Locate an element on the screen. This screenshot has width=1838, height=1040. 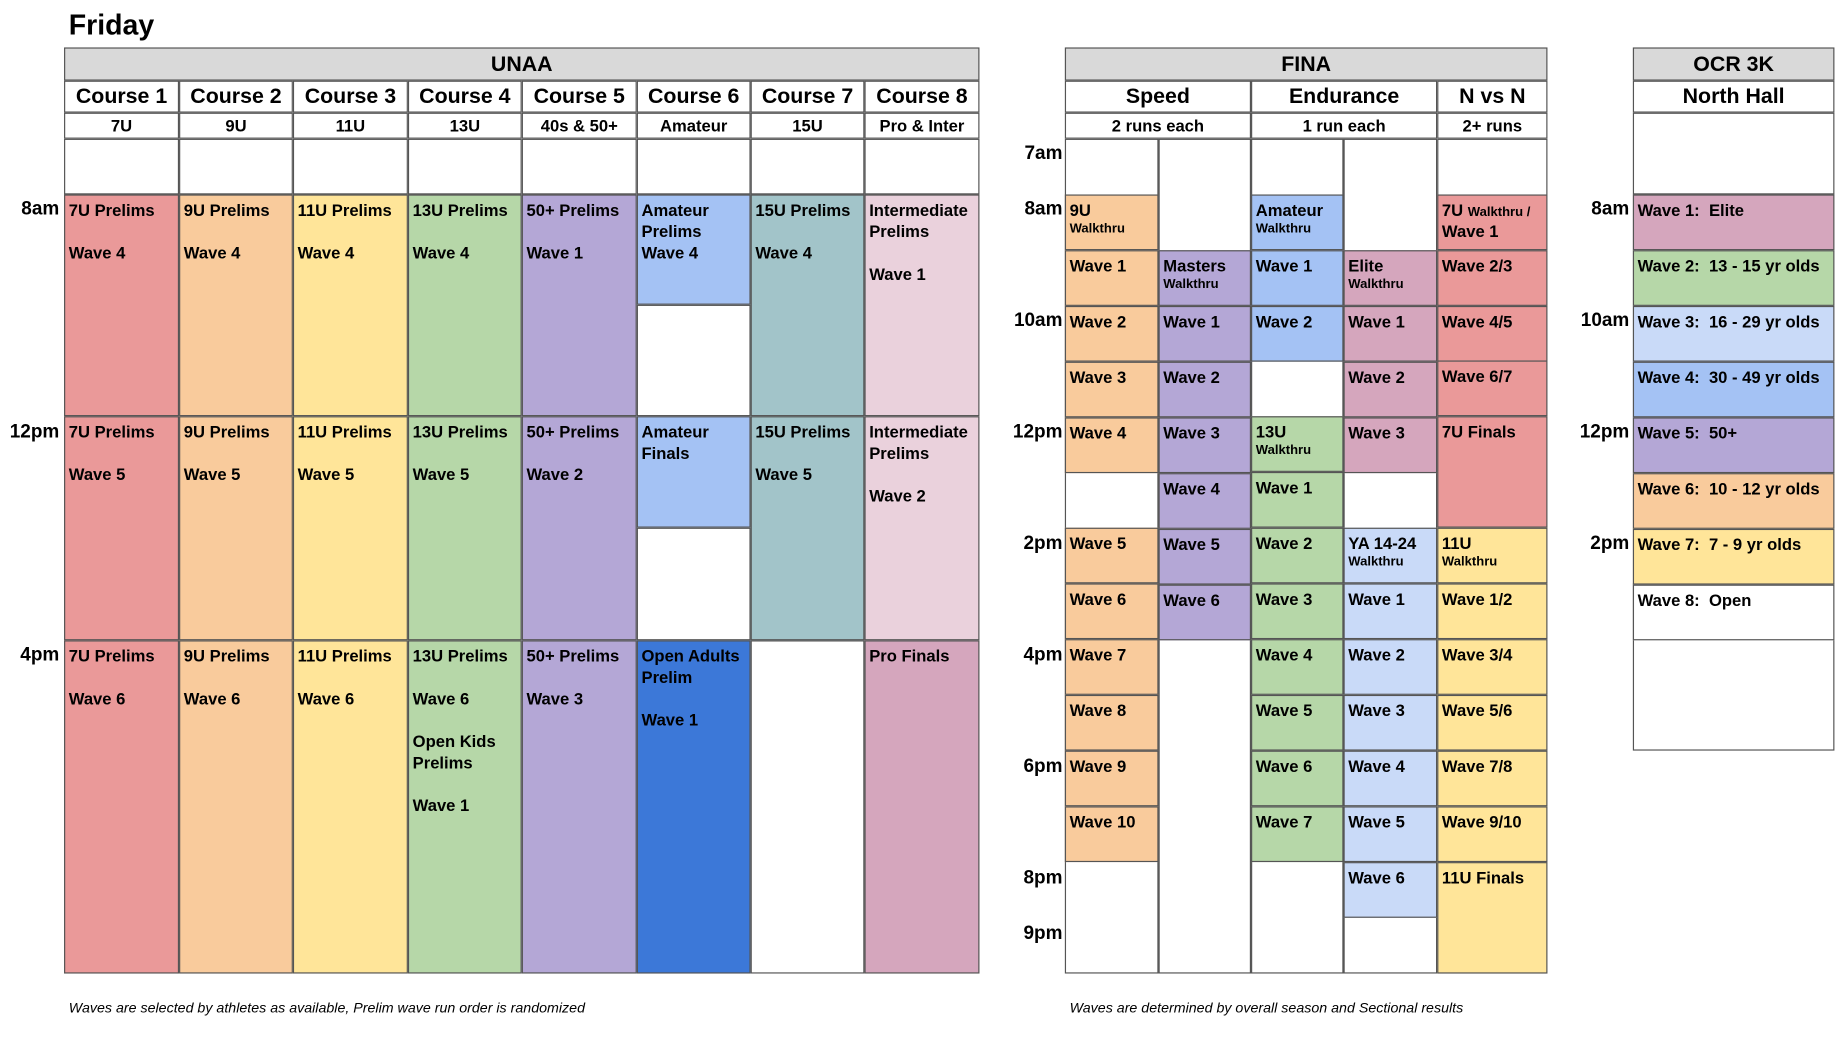
group-runs: 2 runs each is located at coordinates (1158, 125).